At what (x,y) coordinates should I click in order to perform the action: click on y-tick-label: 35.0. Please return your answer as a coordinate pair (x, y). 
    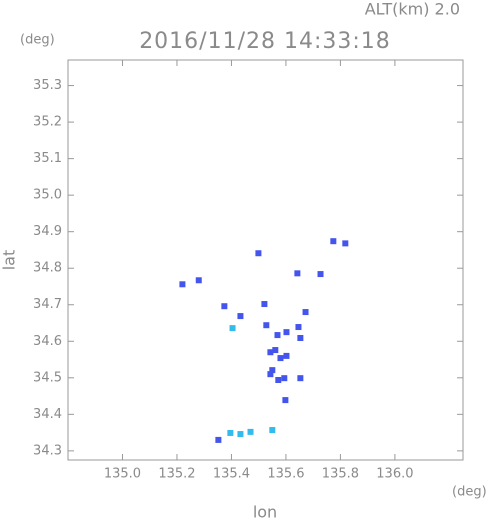
    Looking at the image, I should click on (47, 195).